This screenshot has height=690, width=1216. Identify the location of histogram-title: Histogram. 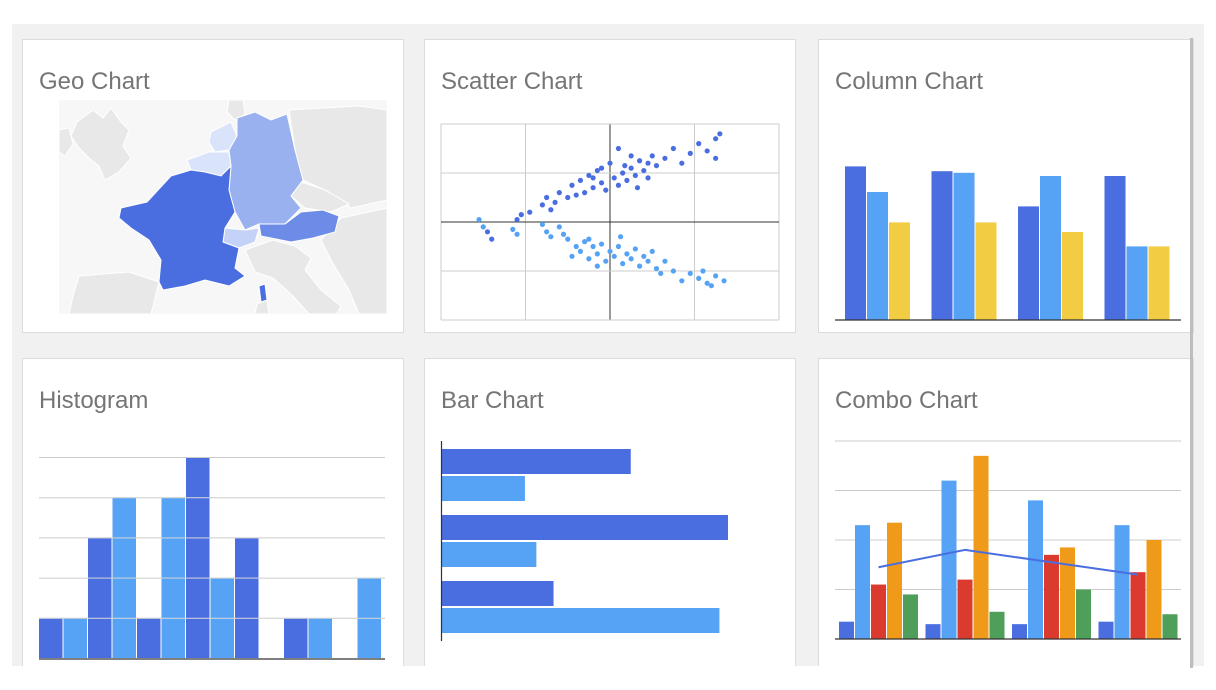
(94, 400).